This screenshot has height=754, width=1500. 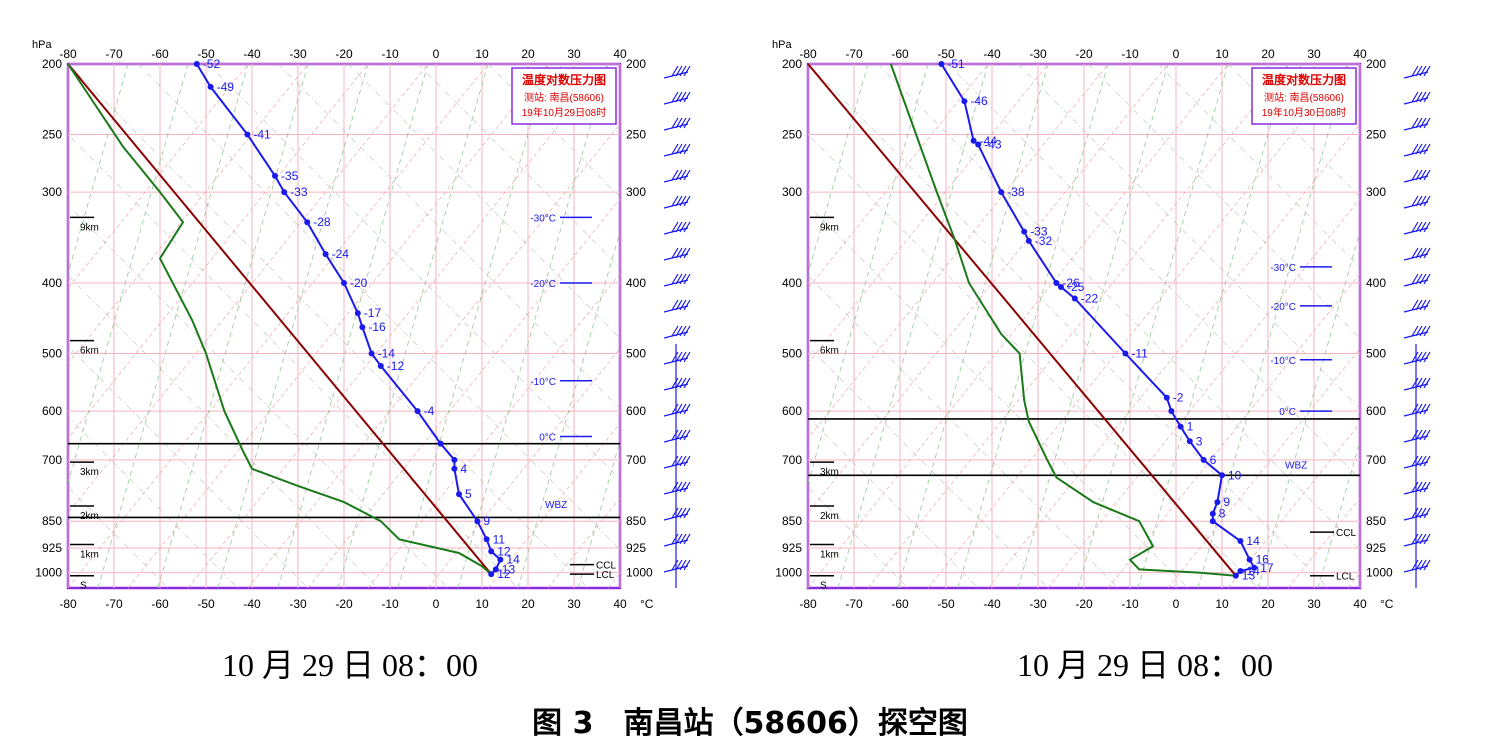 I want to click on height-mark-label: 6km, so click(x=829, y=351).